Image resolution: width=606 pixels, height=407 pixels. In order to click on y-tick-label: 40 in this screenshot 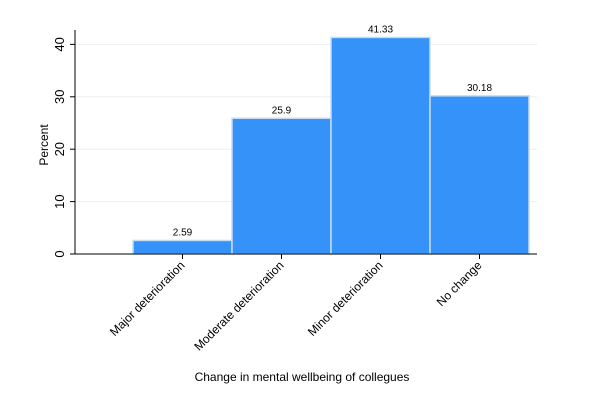, I will do `click(59, 44)`.